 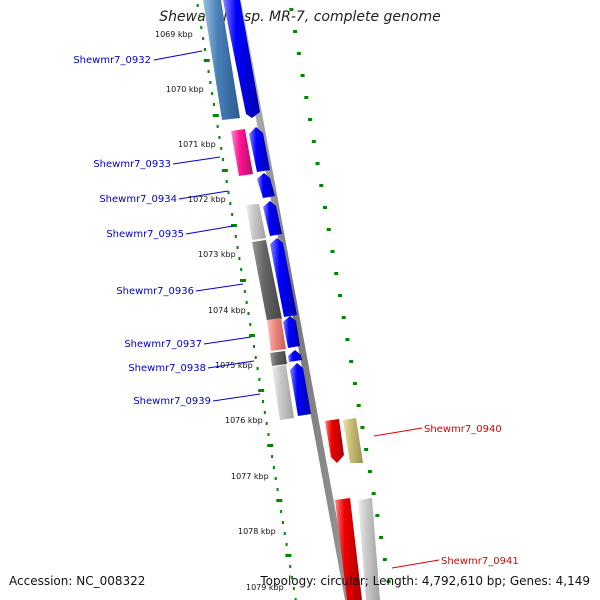 What do you see at coordinates (155, 291) in the screenshot?
I see `gene-label-0936: Shewmr7_0936` at bounding box center [155, 291].